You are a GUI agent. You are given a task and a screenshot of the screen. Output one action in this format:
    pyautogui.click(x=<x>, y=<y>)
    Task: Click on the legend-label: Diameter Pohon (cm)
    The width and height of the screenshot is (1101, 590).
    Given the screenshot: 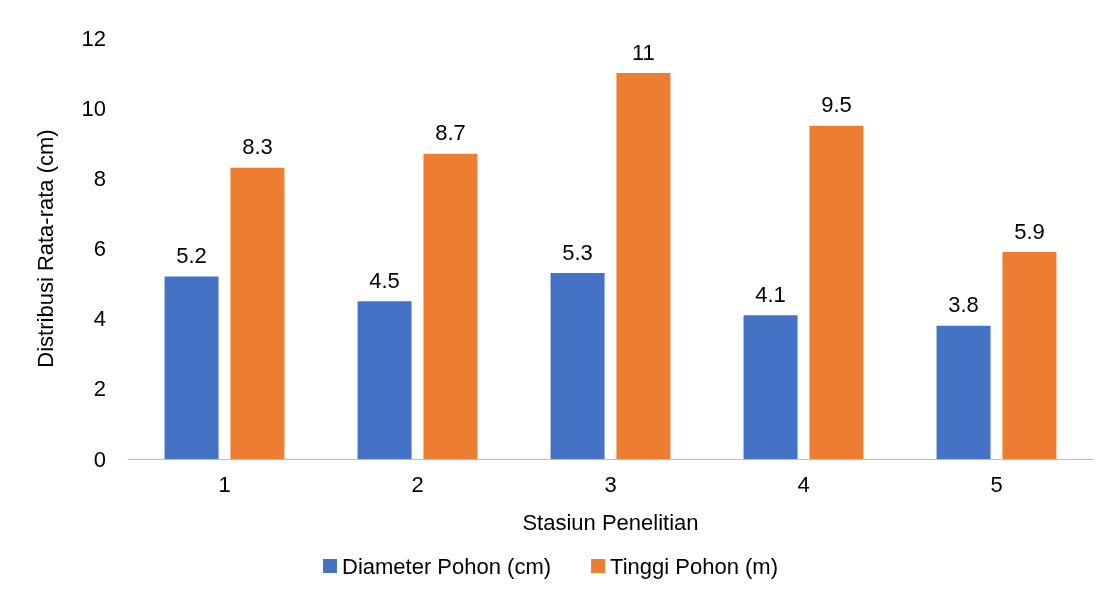 What is the action you would take?
    pyautogui.click(x=447, y=566)
    